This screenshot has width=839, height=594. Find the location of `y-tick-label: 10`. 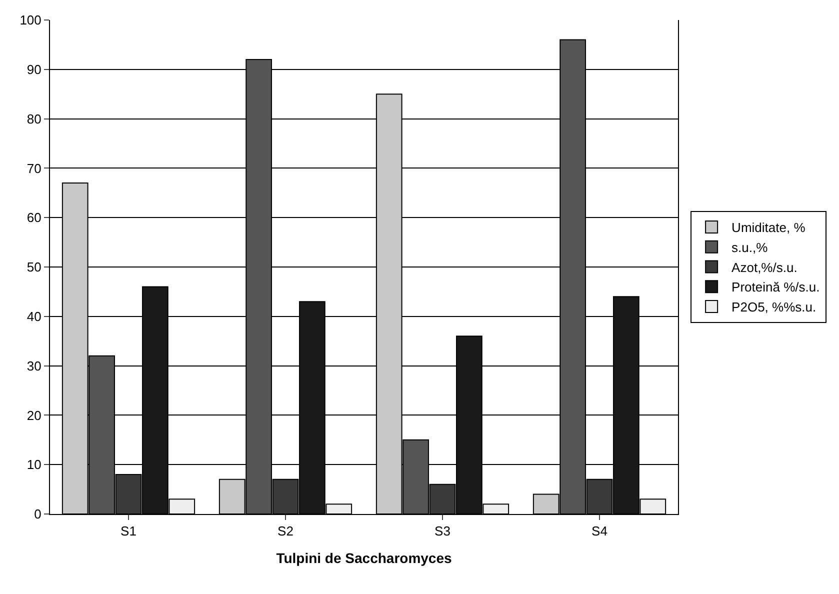

y-tick-label: 10 is located at coordinates (34, 464).